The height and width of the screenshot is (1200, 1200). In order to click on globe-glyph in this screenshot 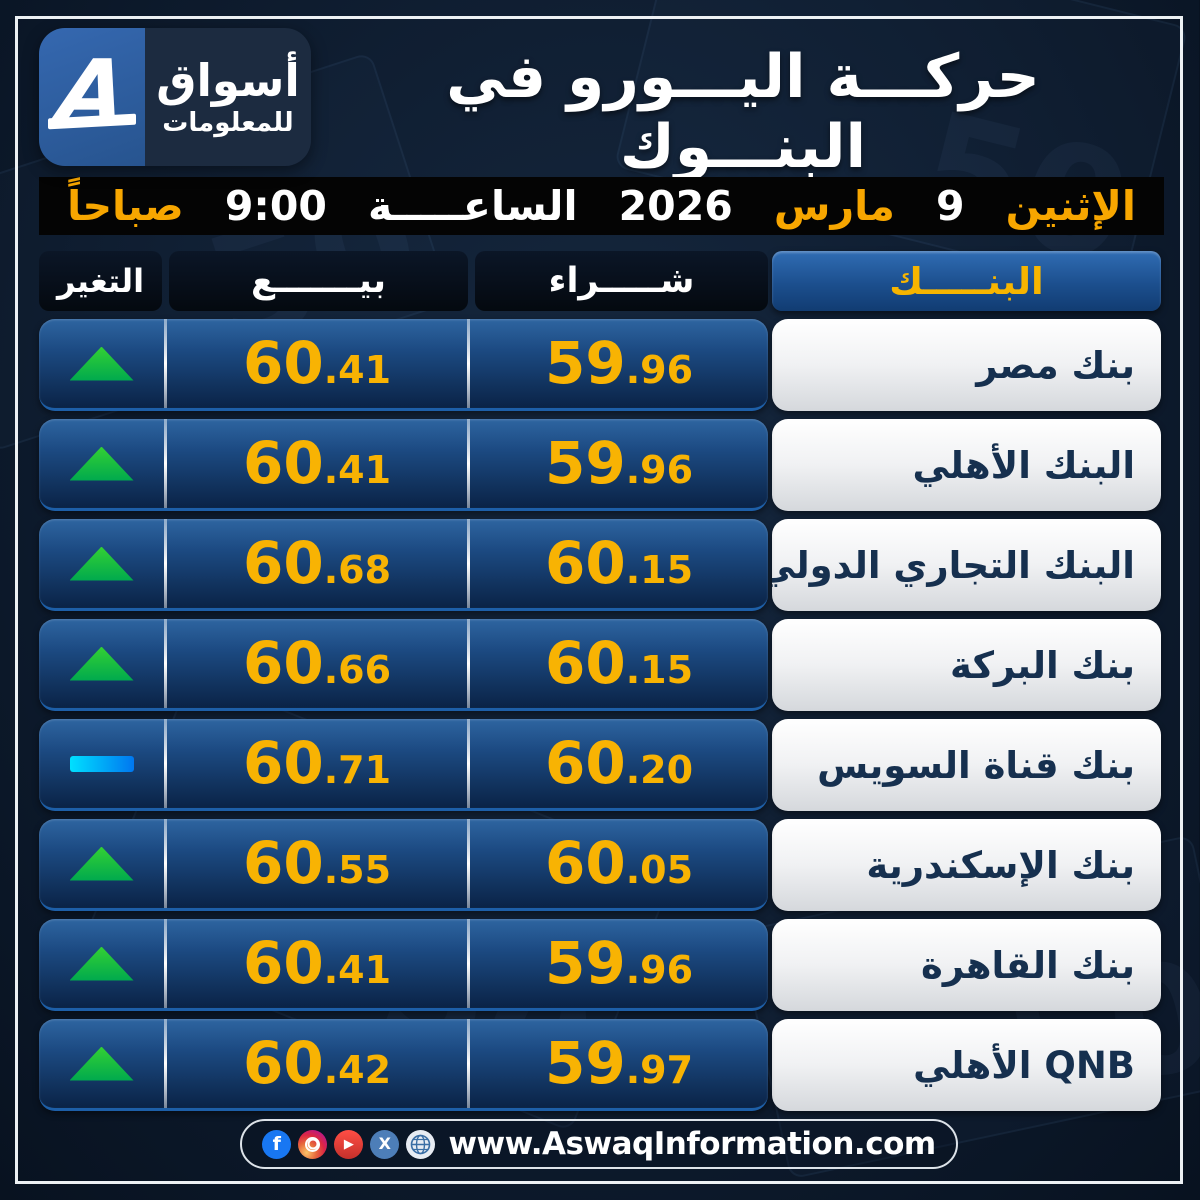, I will do `click(422, 1144)`.